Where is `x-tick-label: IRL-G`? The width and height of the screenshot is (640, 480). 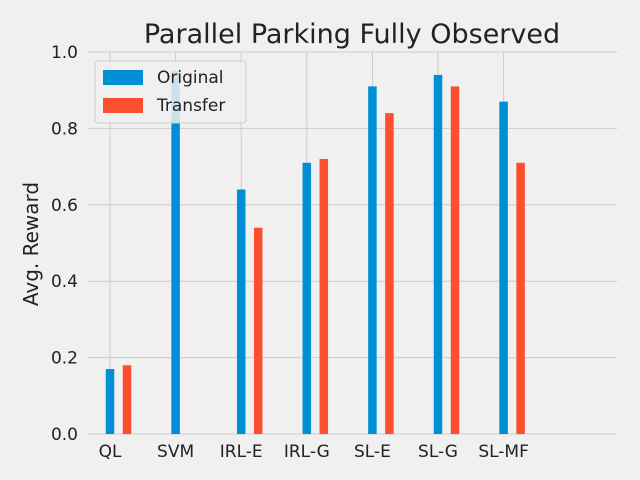
x-tick-label: IRL-G is located at coordinates (307, 452).